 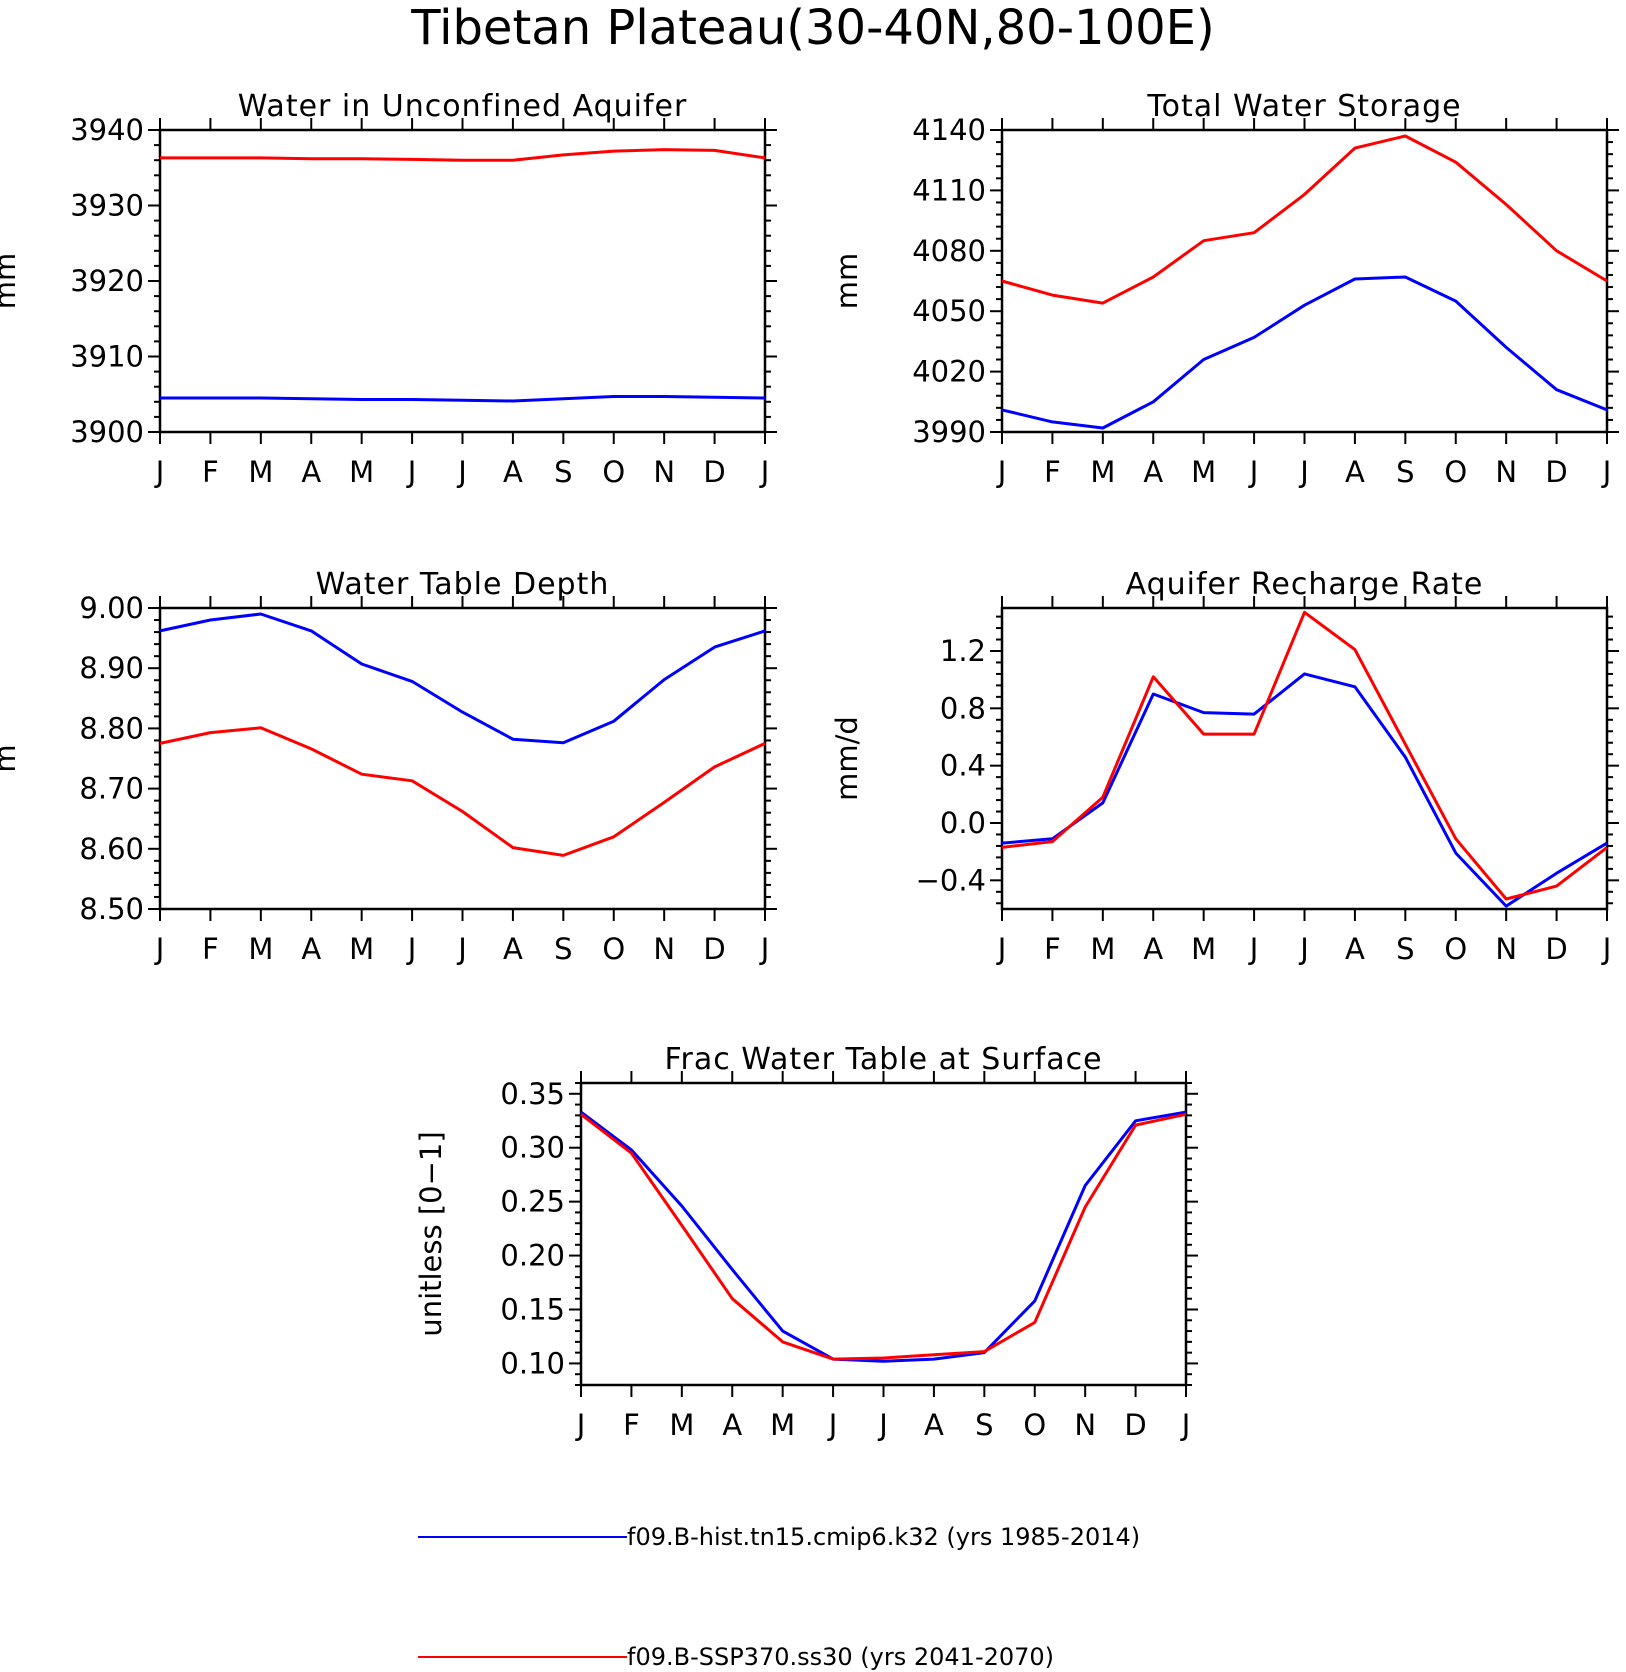 What do you see at coordinates (847, 758) in the screenshot?
I see `y-axis-label: mm/d` at bounding box center [847, 758].